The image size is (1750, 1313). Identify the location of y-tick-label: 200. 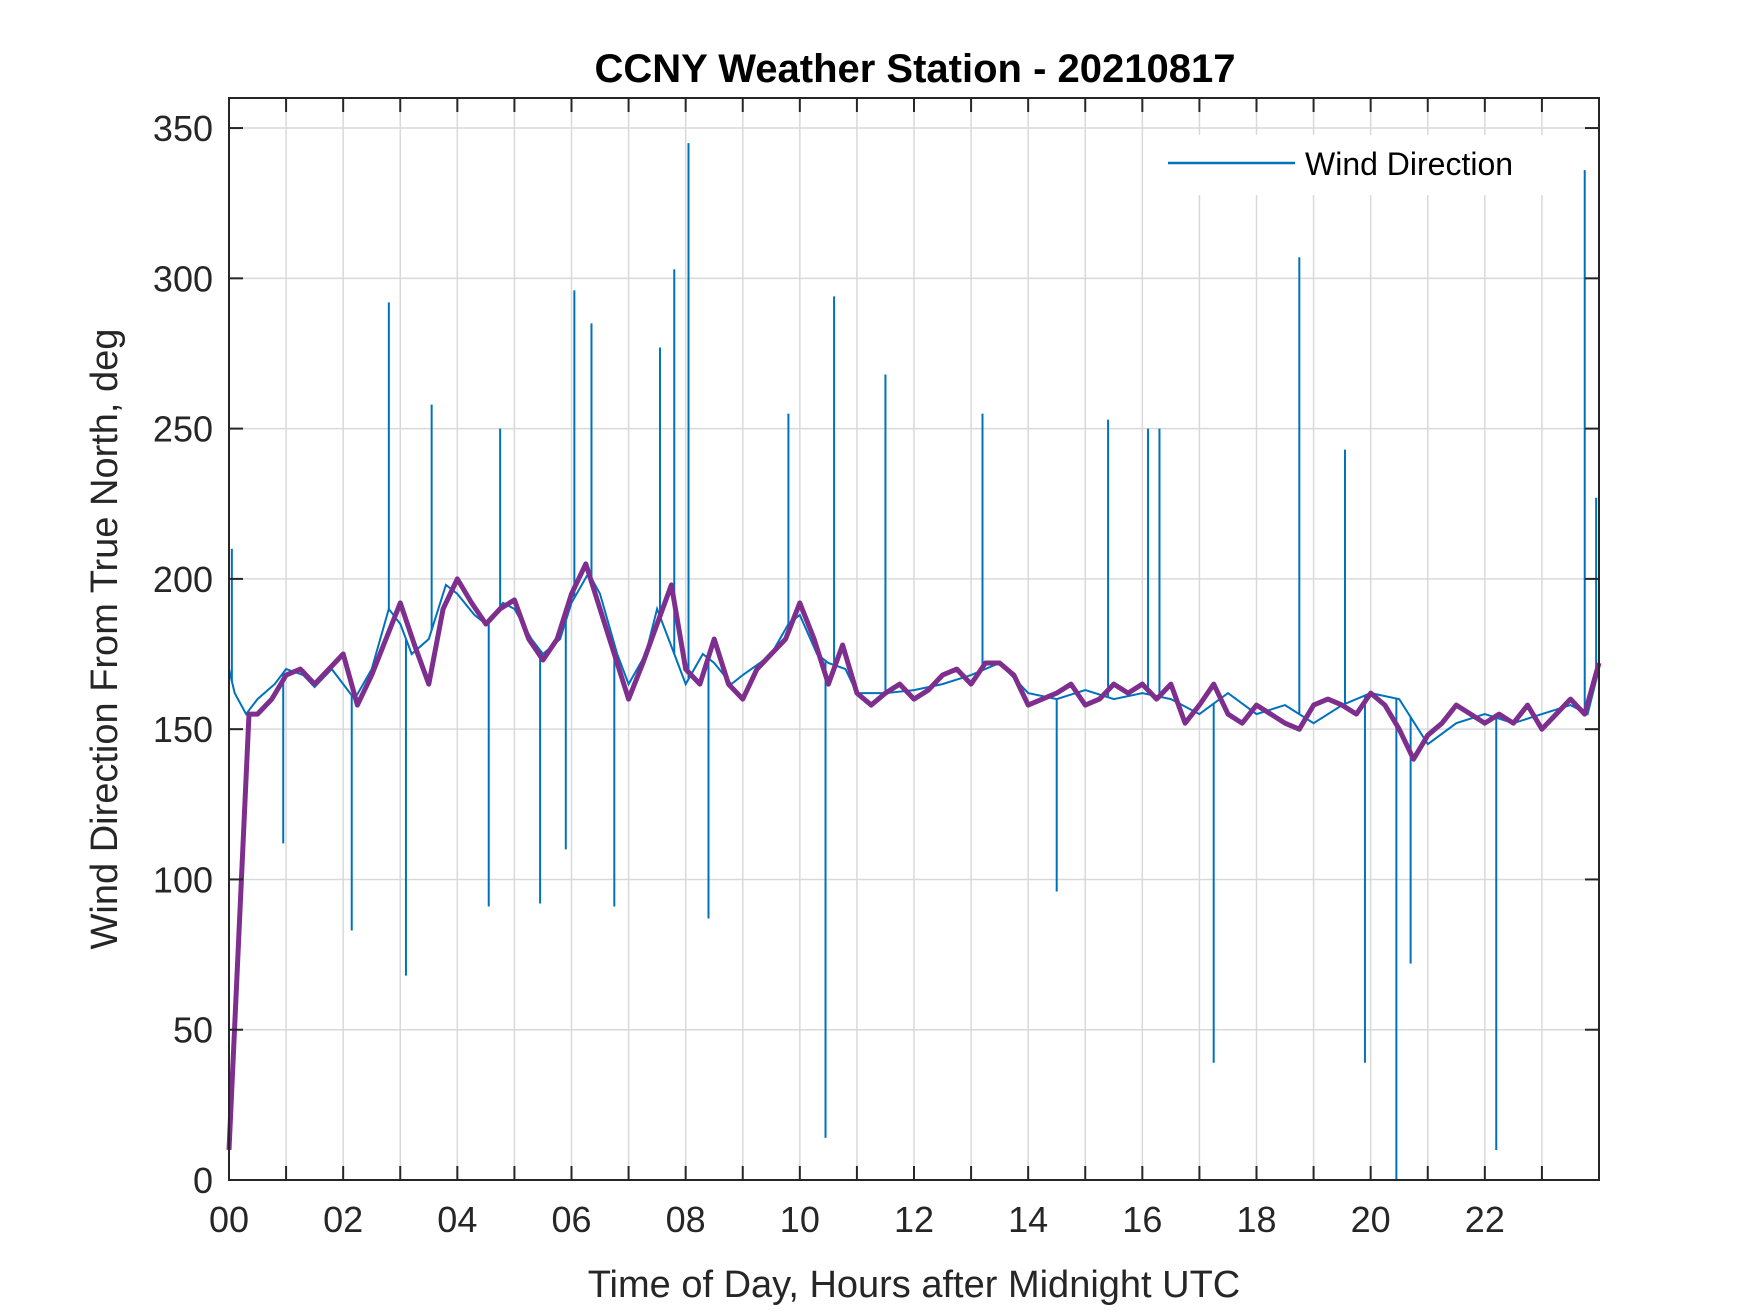
(183, 579).